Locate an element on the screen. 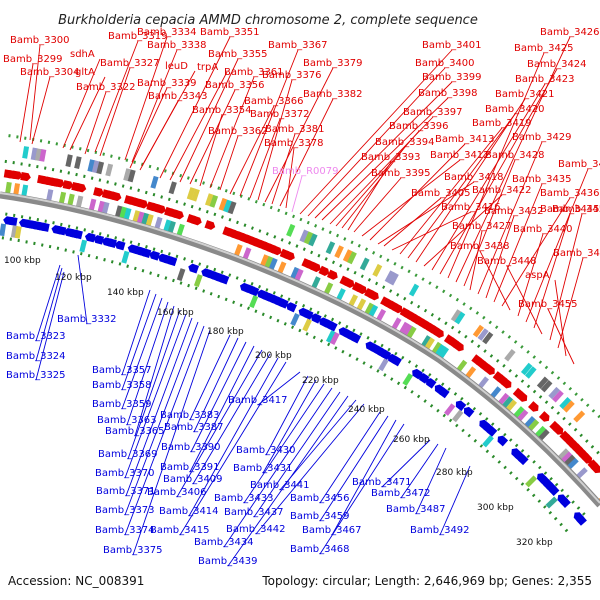 The height and width of the screenshot is (600, 600). gene-label: Bamb_3339 is located at coordinates (163, 123).